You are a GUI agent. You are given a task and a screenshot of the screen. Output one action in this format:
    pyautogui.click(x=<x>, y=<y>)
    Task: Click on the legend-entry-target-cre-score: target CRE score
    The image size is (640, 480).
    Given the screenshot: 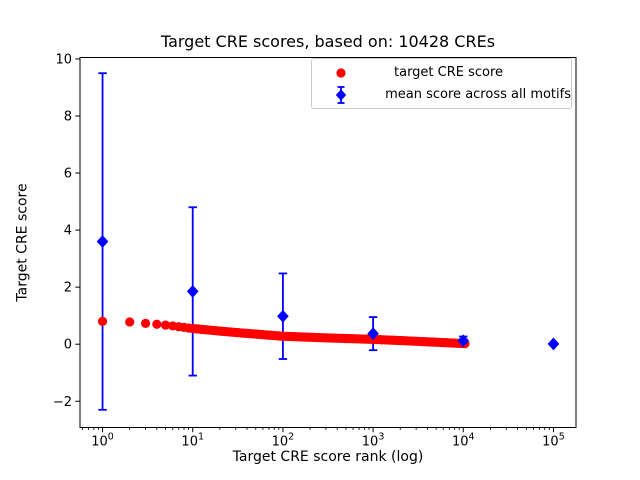 What is the action you would take?
    pyautogui.click(x=444, y=73)
    